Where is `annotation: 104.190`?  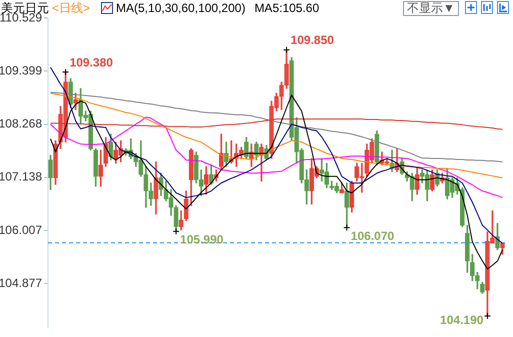 annotation: 104.190 is located at coordinates (462, 320).